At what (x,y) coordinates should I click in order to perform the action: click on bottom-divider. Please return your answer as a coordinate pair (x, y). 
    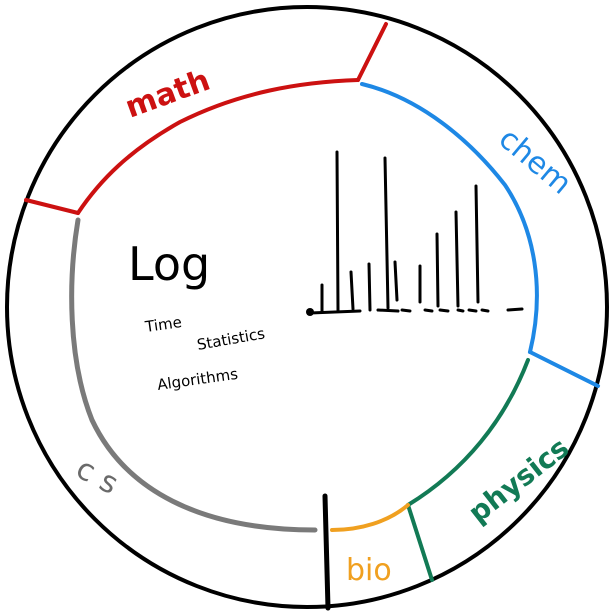
    Looking at the image, I should click on (326, 552).